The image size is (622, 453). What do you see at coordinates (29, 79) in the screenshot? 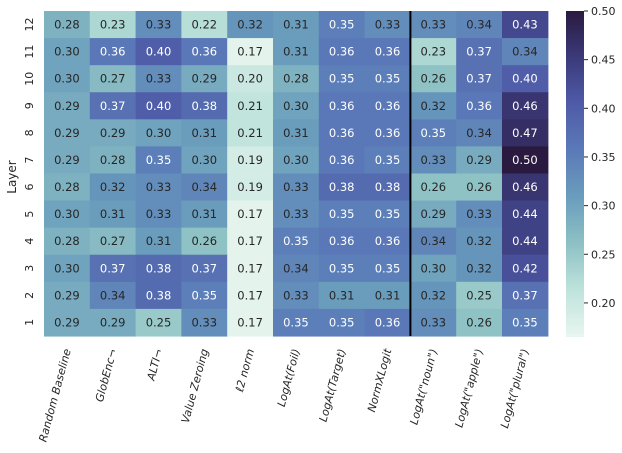
I see `y-tick-label: 10` at bounding box center [29, 79].